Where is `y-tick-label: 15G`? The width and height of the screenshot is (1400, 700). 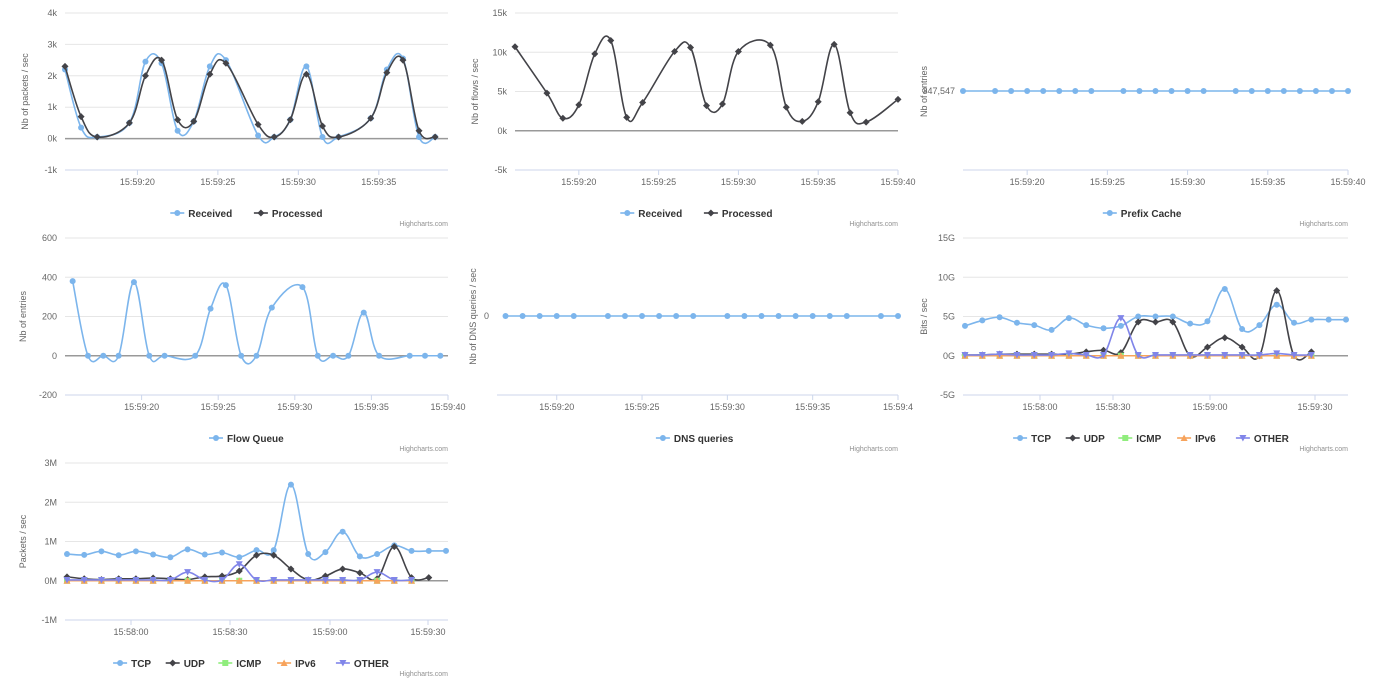
y-tick-label: 15G is located at coordinates (946, 238).